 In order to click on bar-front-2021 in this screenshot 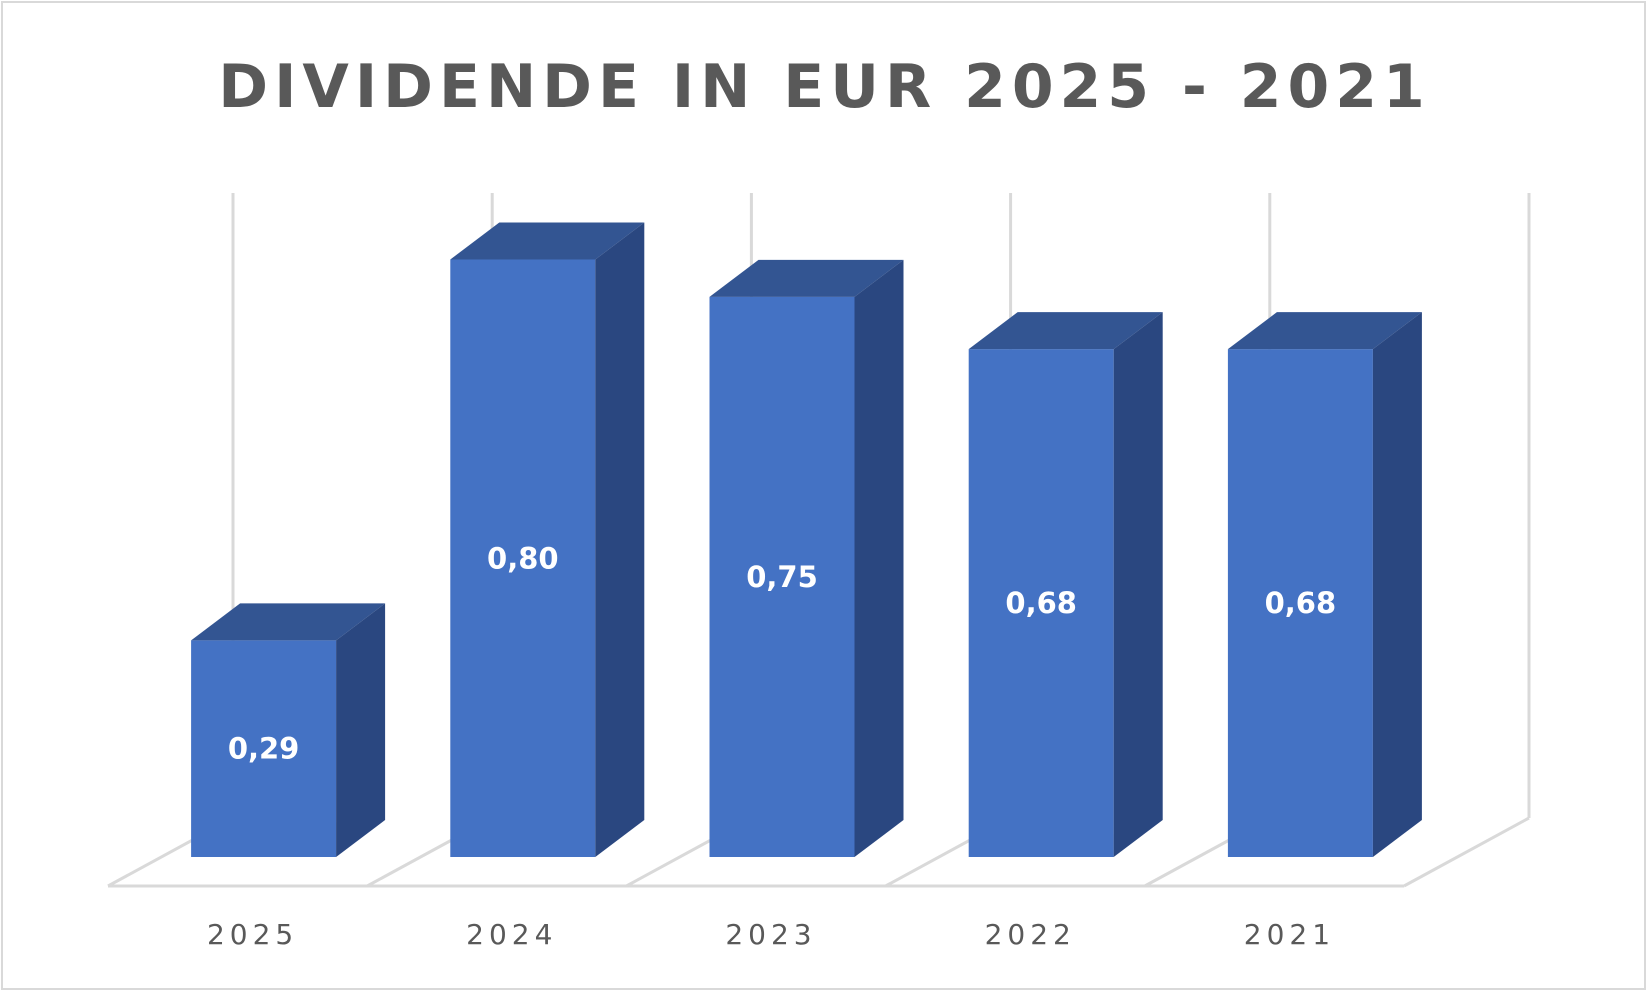, I will do `click(1300, 603)`.